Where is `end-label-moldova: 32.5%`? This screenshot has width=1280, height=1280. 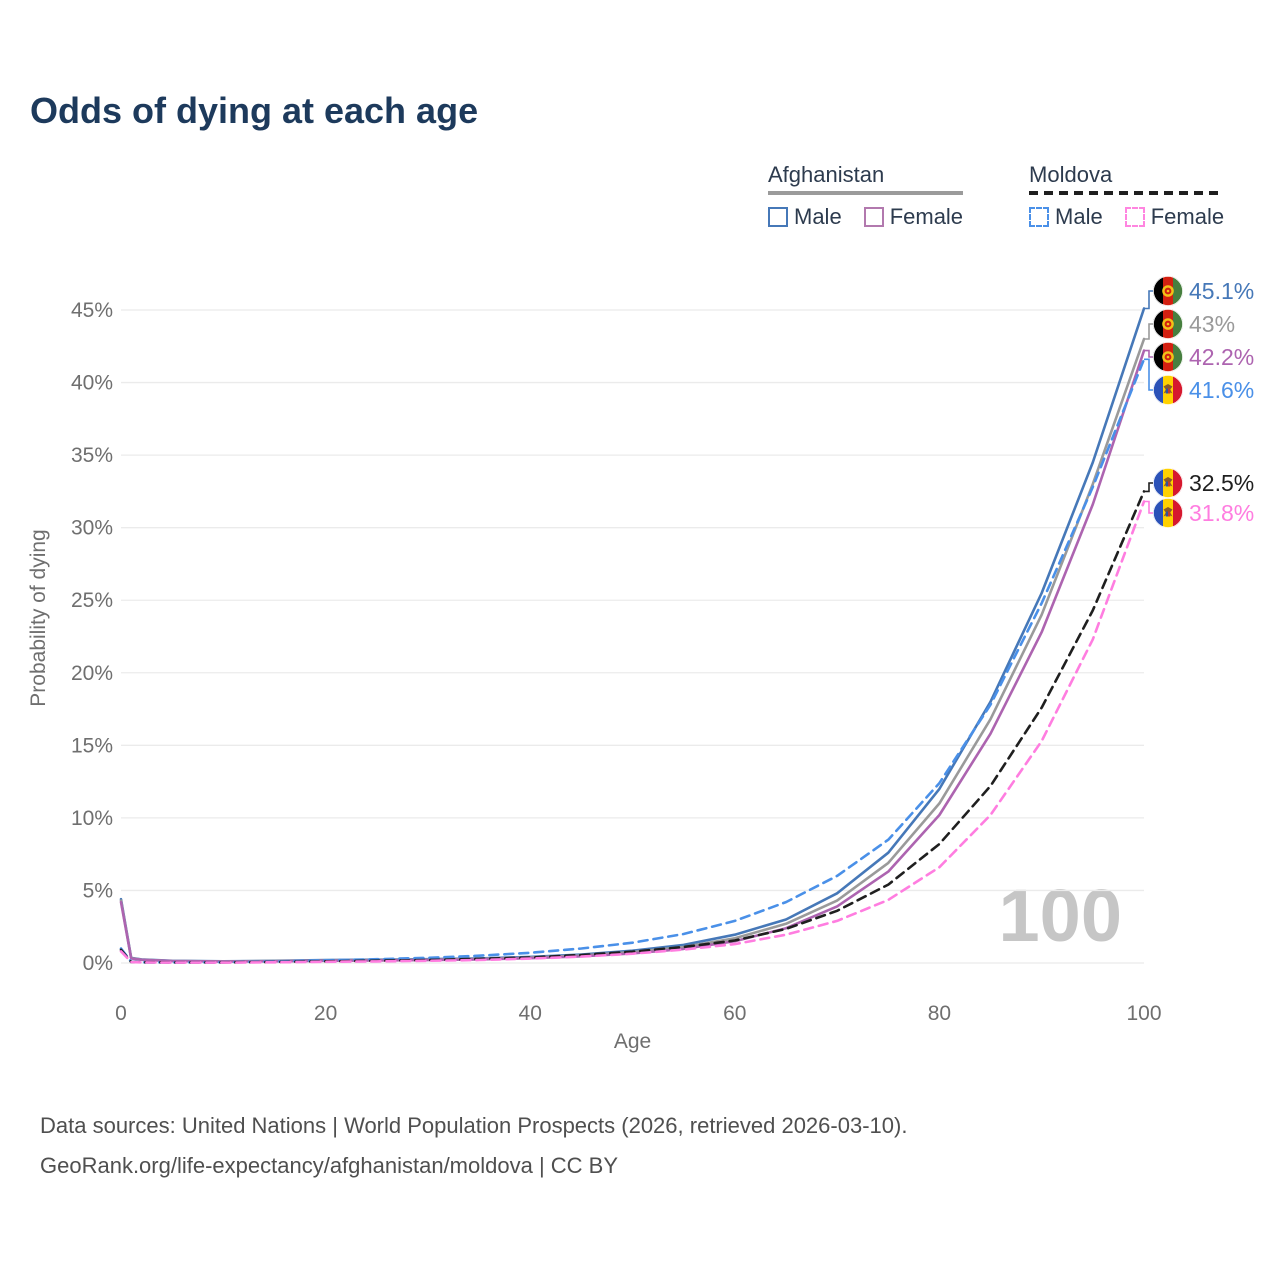
end-label-moldova: 32.5% is located at coordinates (1221, 483).